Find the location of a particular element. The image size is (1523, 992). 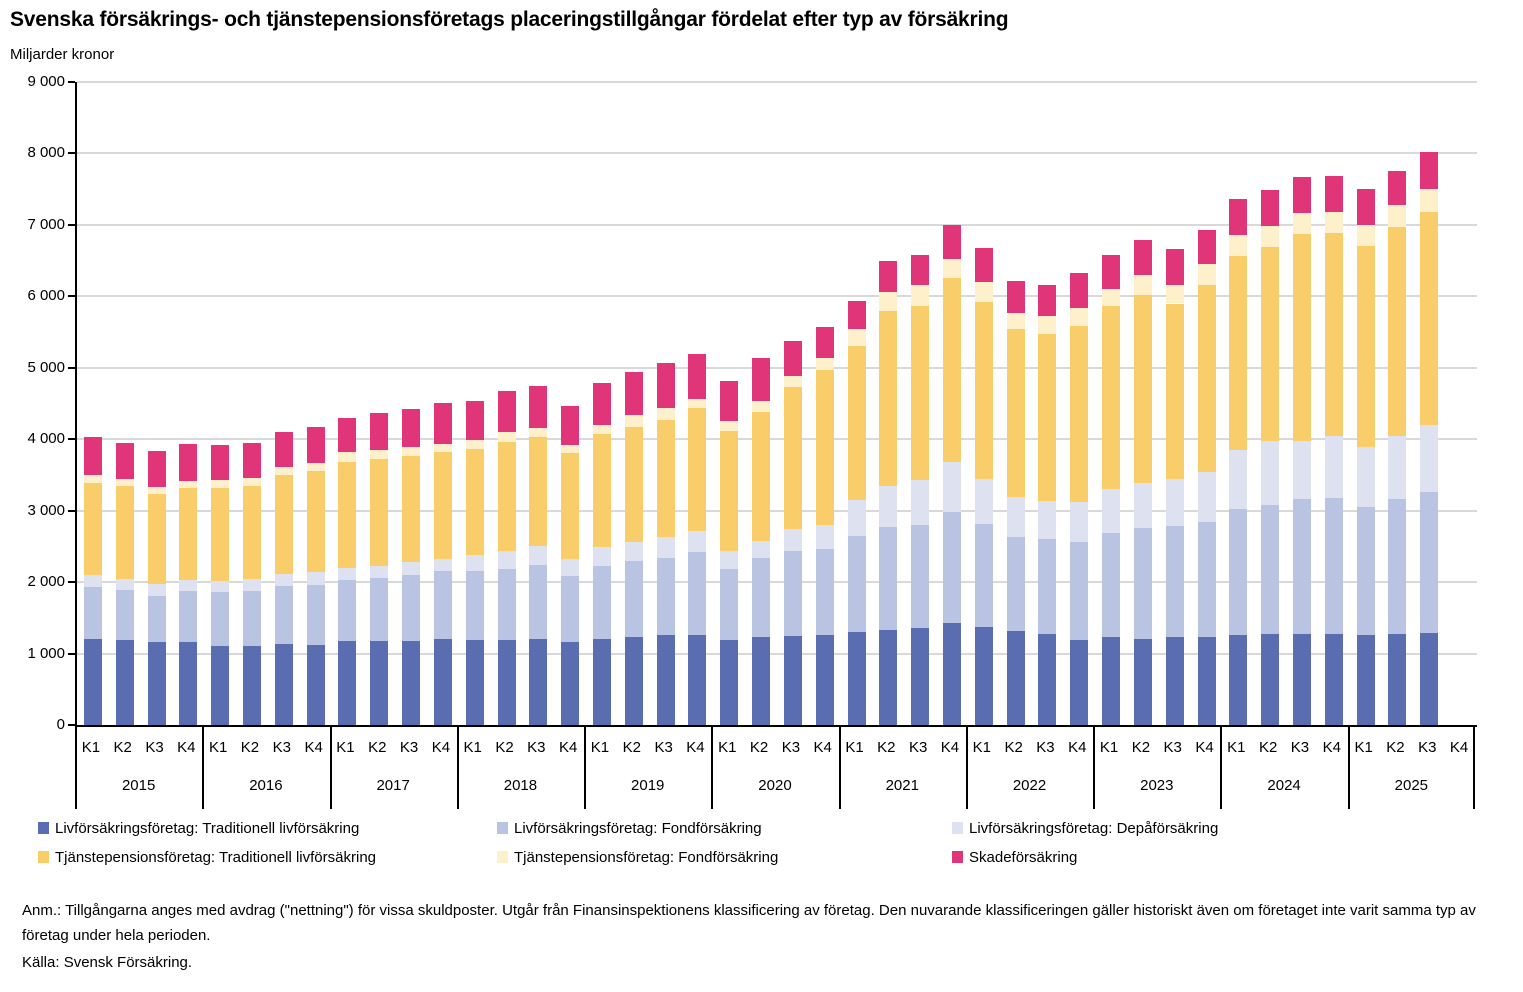

y-axis-label: 2 000 is located at coordinates (46, 582).